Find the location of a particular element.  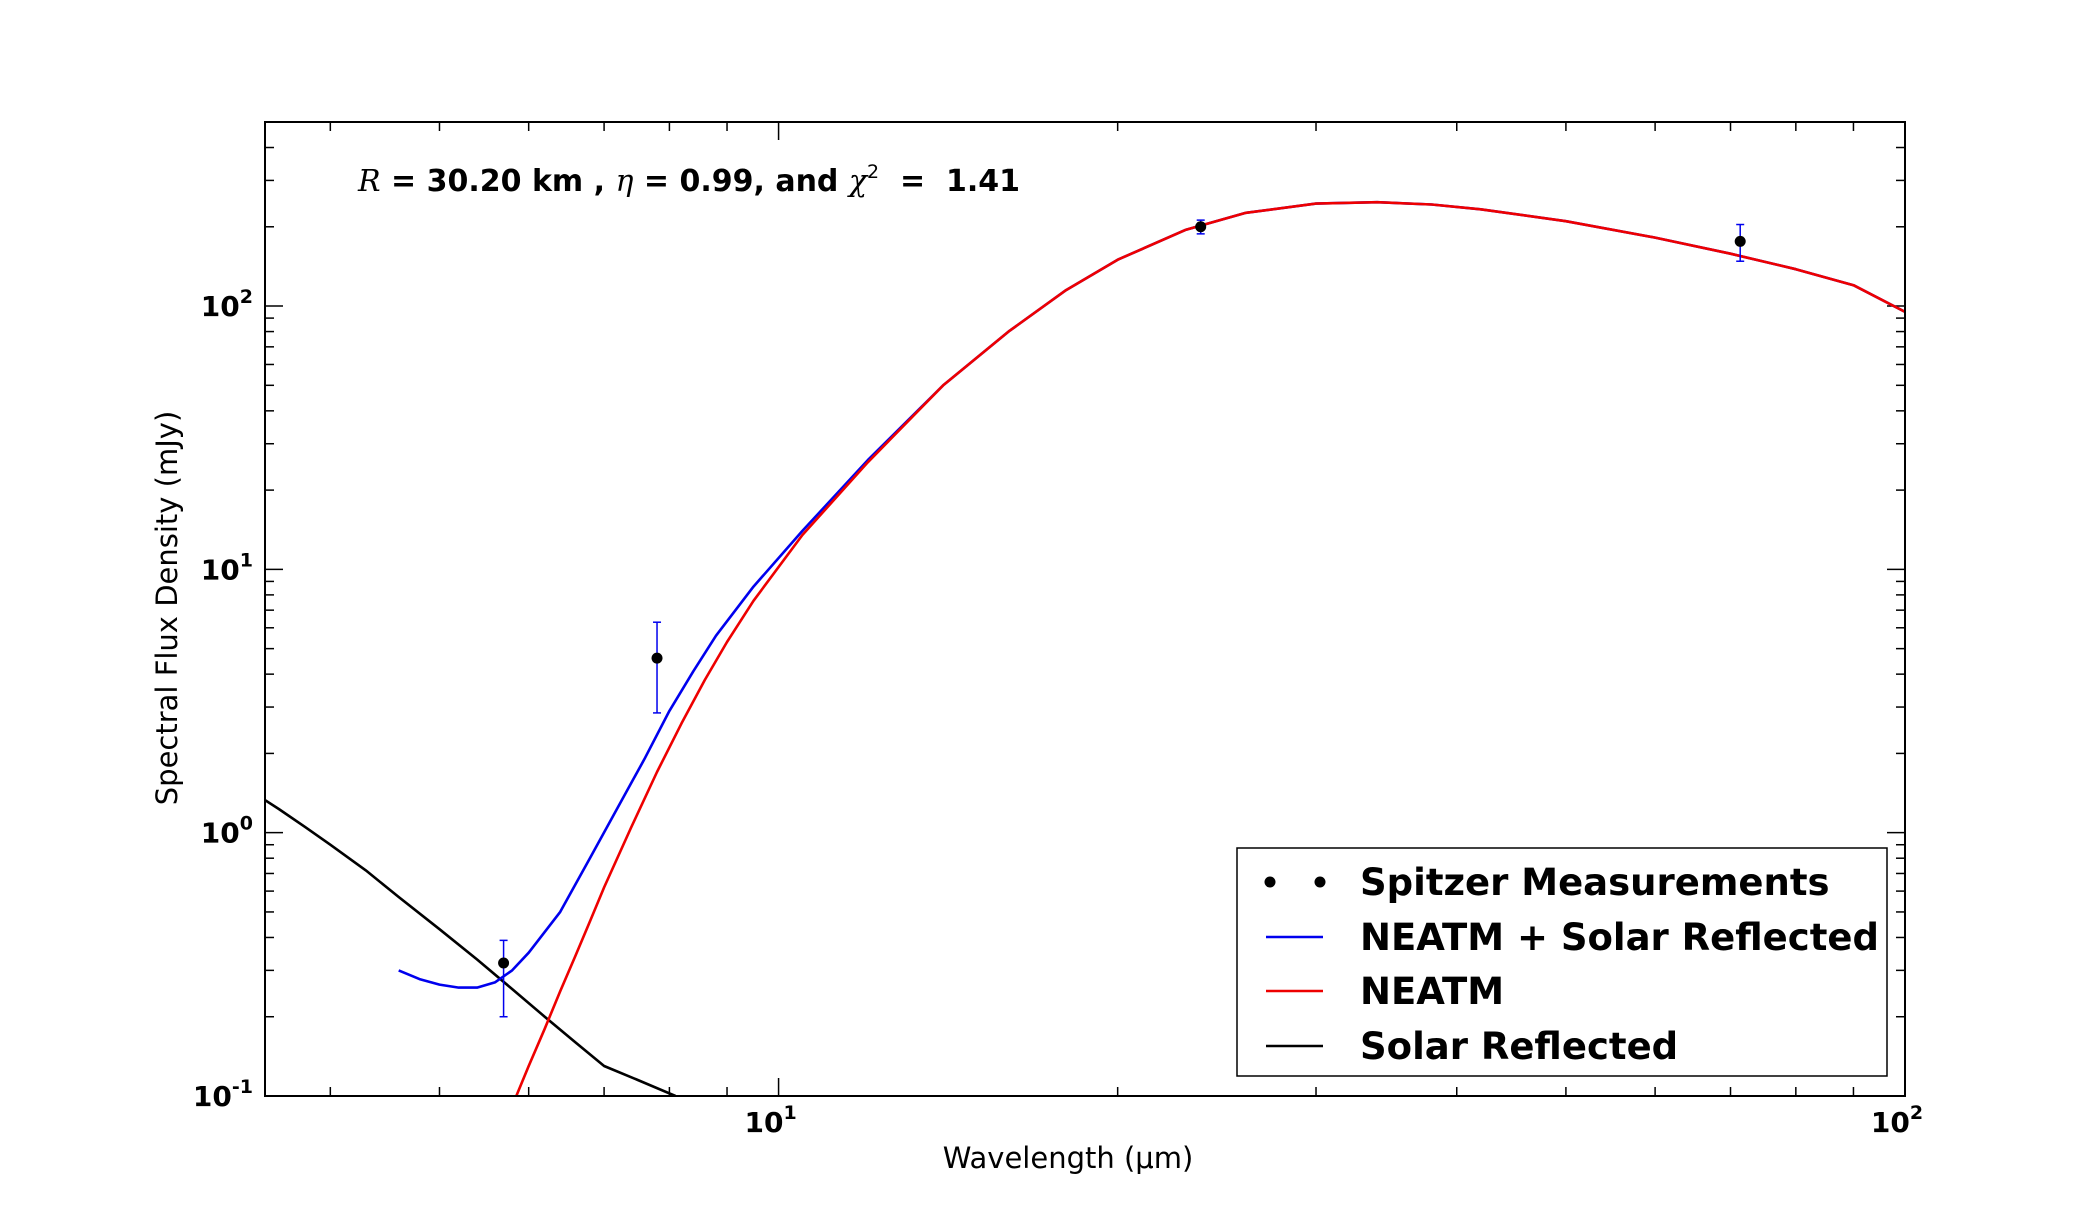

legend-label: NEATM + Solar Reflected is located at coordinates (1619, 937).